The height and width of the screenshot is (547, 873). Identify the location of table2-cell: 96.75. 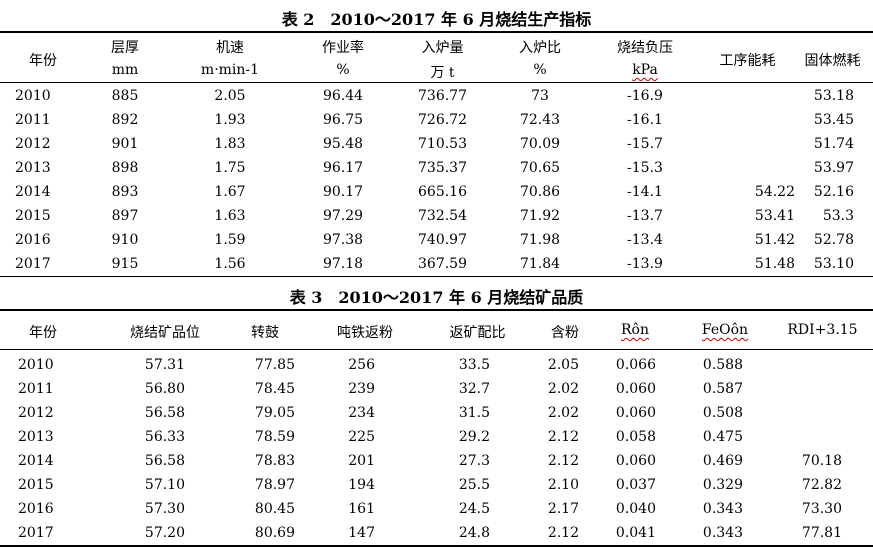
(343, 120).